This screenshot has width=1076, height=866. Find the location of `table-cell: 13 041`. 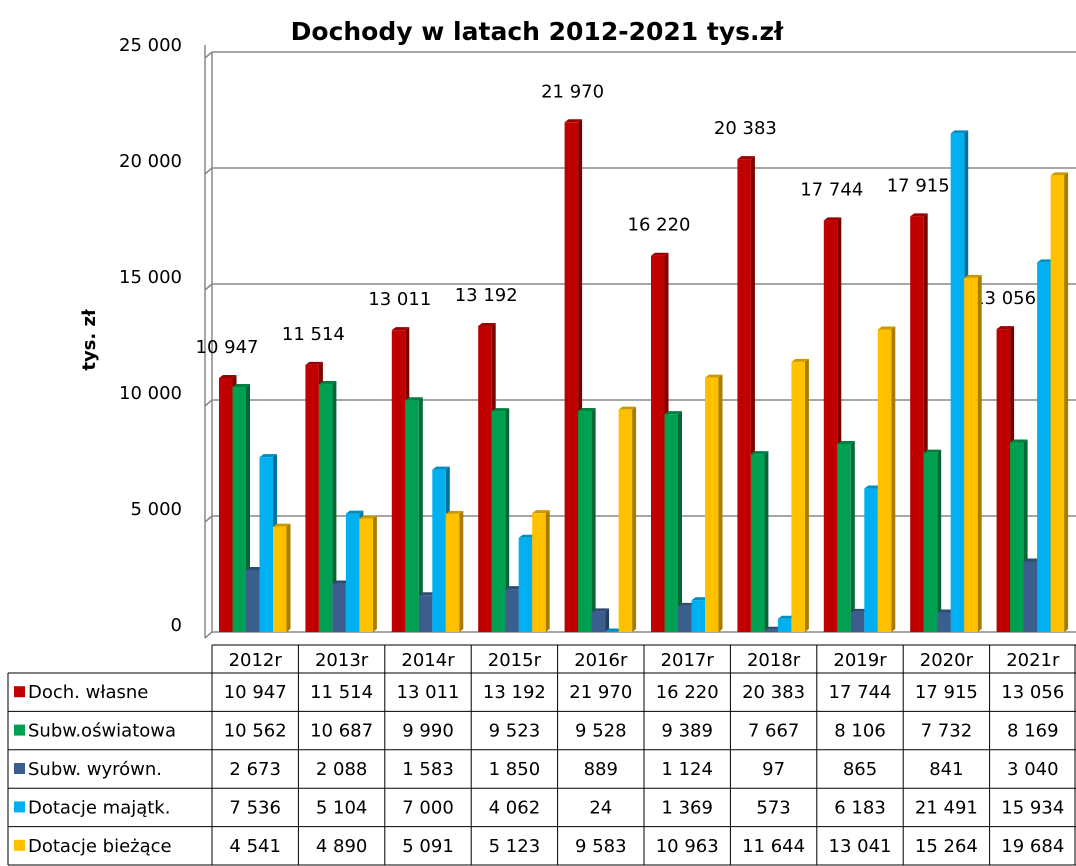

table-cell: 13 041 is located at coordinates (860, 846).